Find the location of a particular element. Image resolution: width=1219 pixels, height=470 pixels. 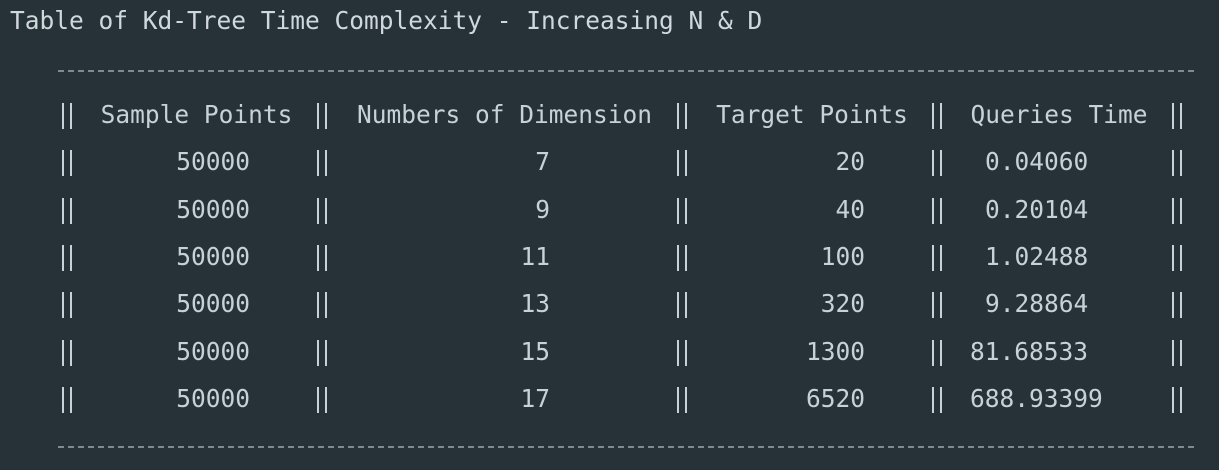

target-points-cell: 1300 is located at coordinates (835, 351).